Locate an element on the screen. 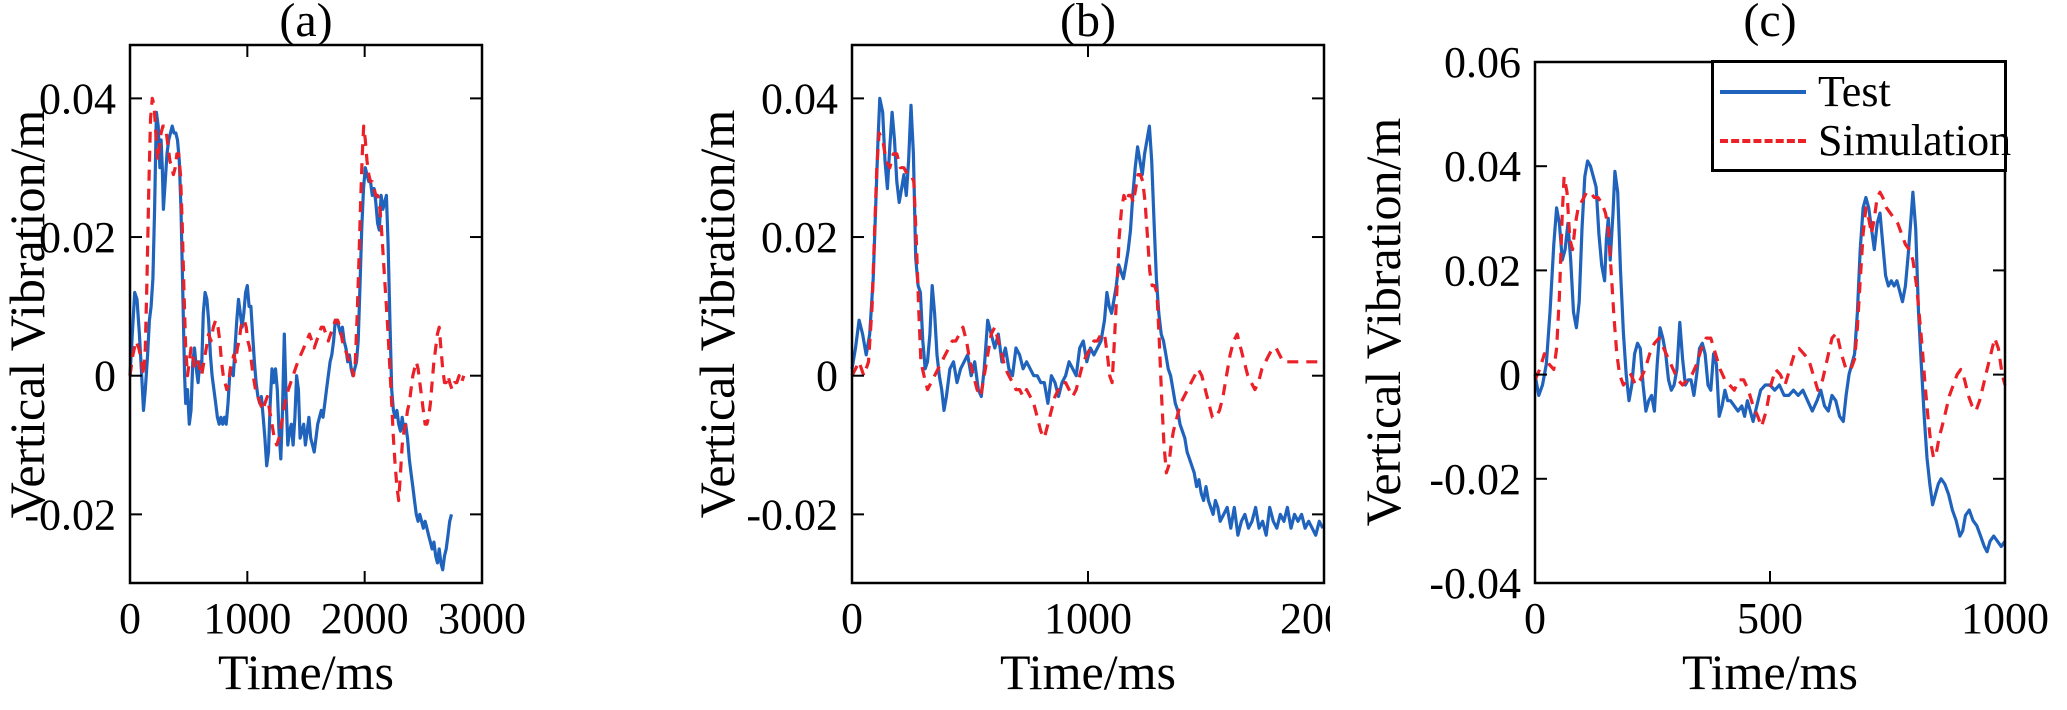 The image size is (2067, 710). svg-text: -0.04 is located at coordinates (1475, 583).